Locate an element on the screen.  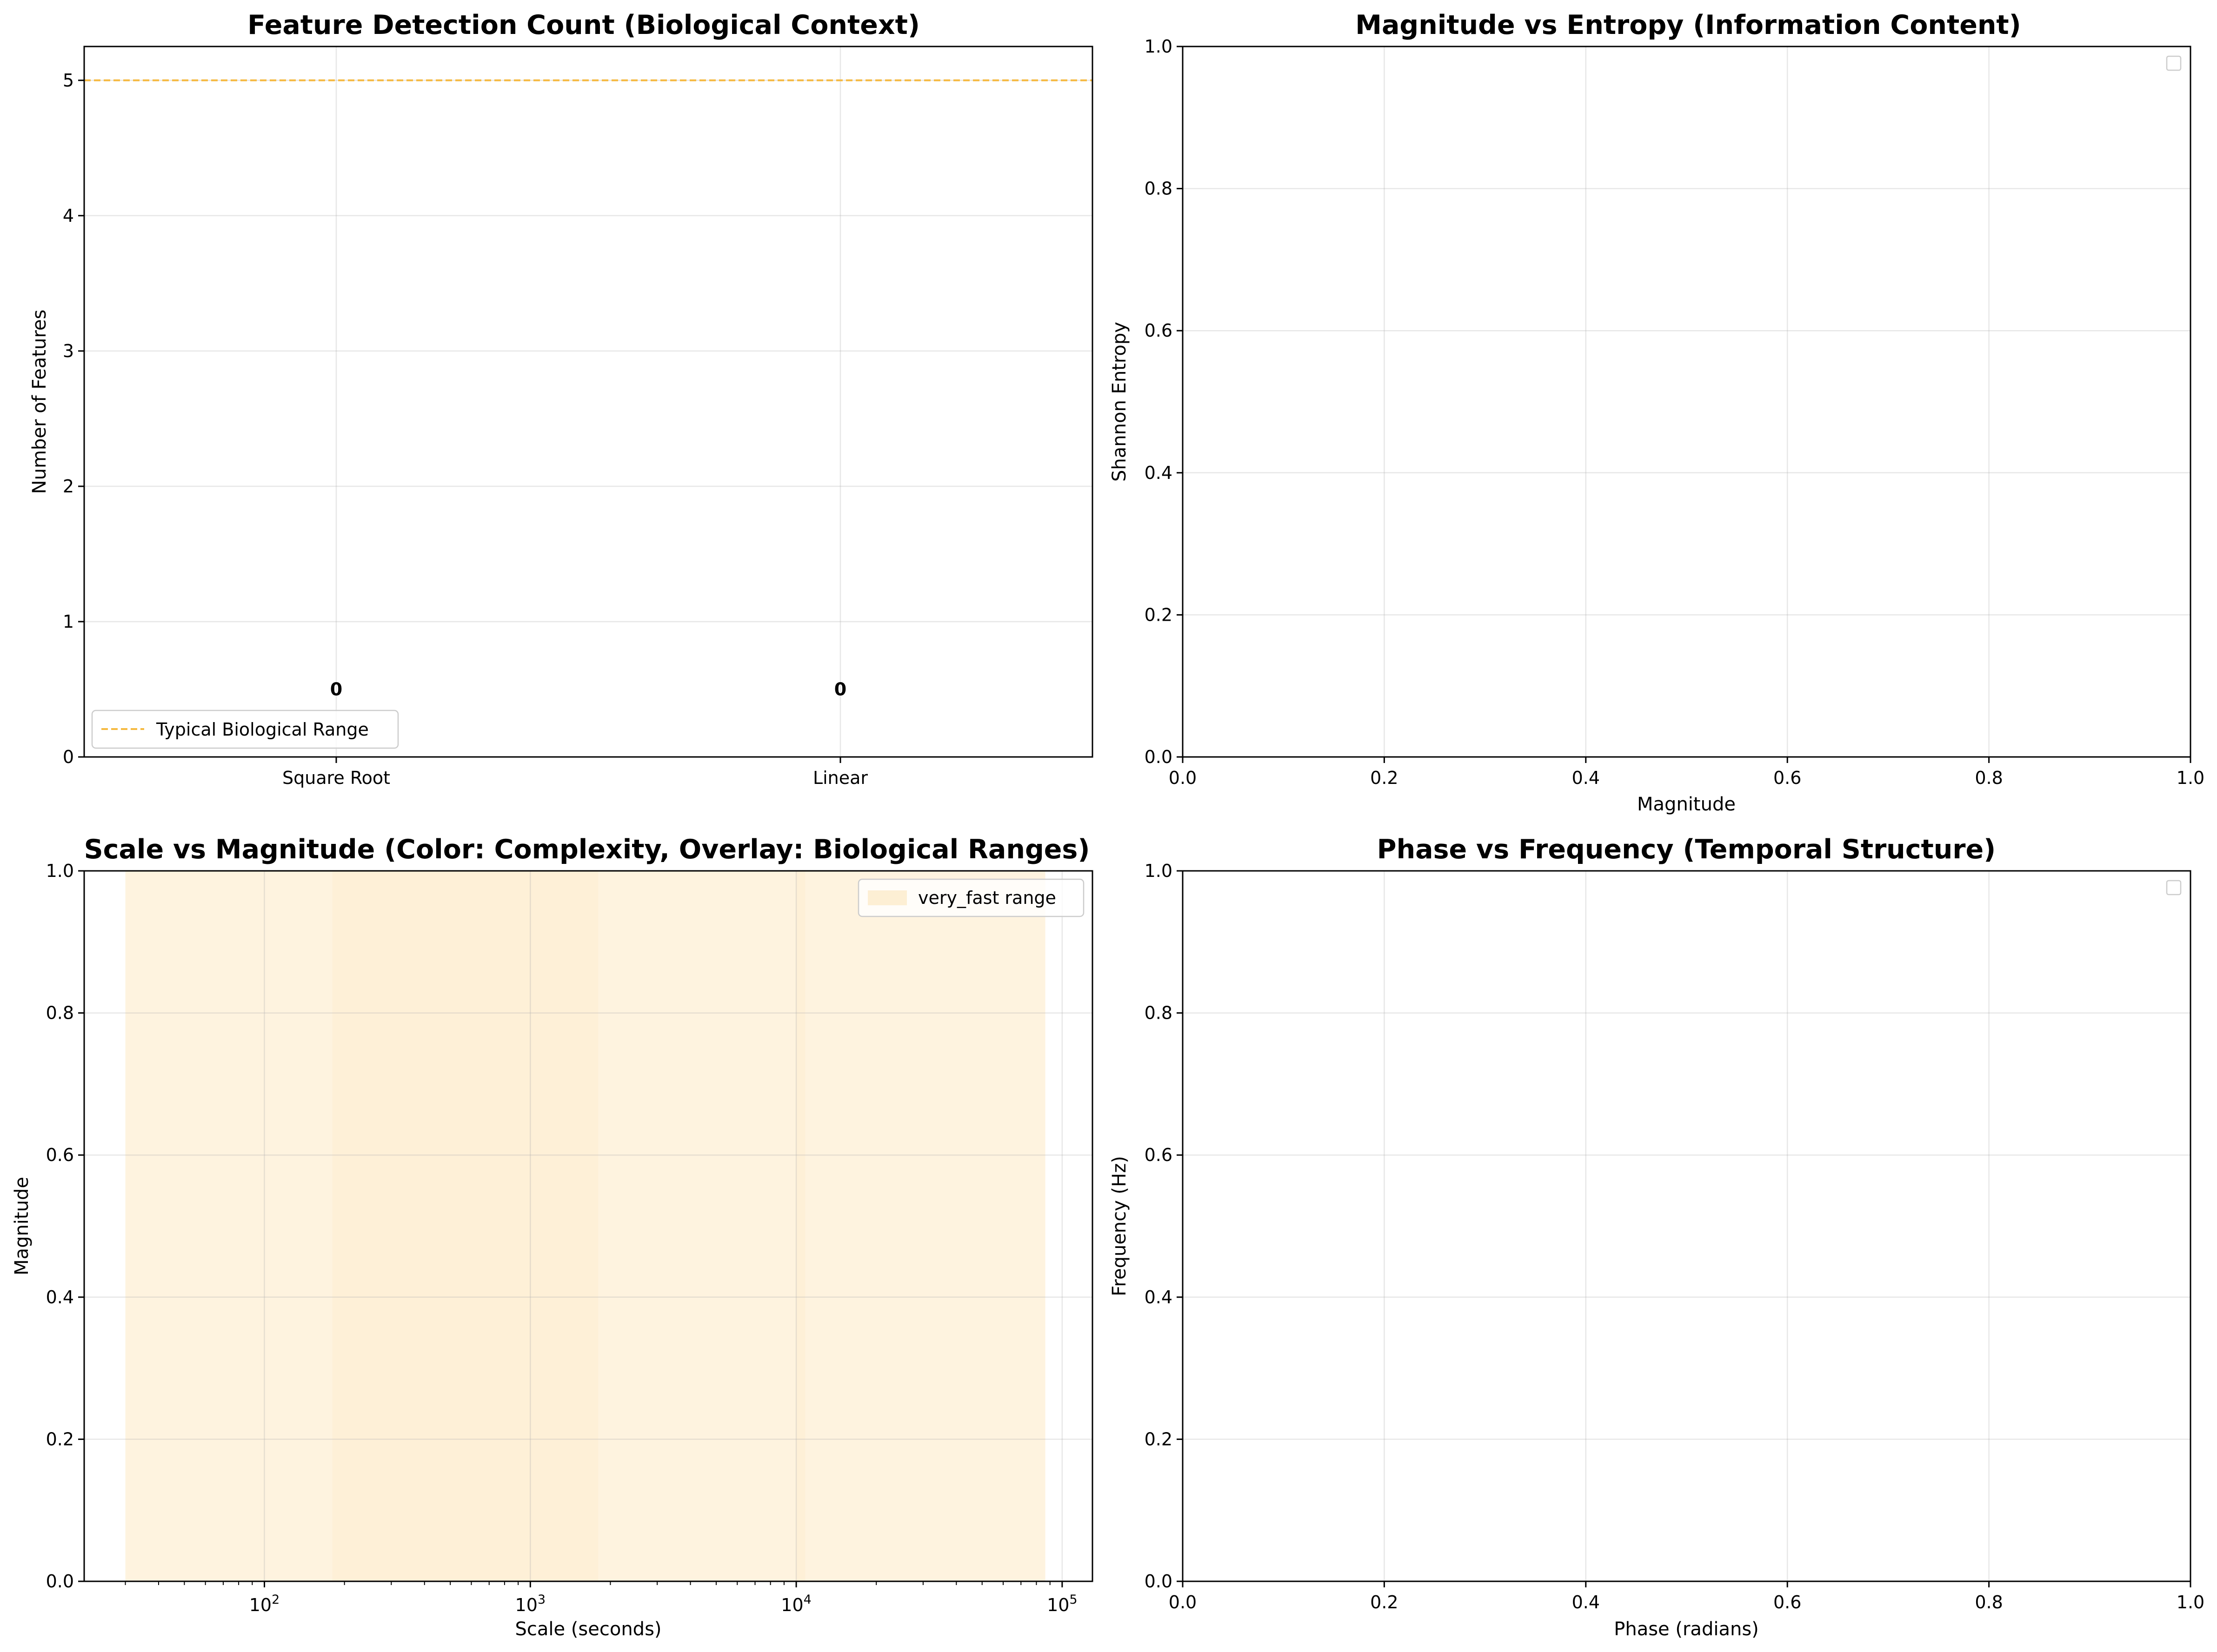
panel1-legend-label: Typical Biological Range is located at coordinates (262, 729).